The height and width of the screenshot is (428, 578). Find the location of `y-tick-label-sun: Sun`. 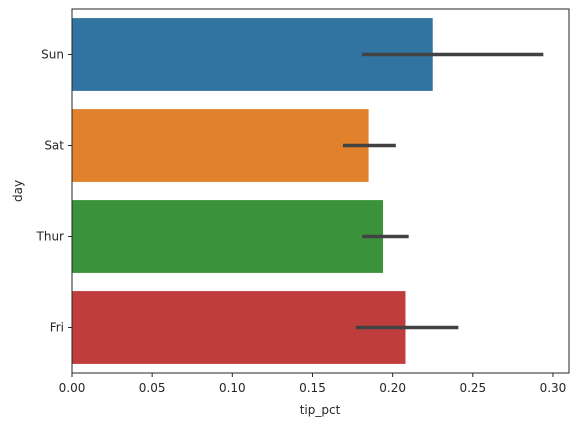

y-tick-label-sun: Sun is located at coordinates (52, 55).